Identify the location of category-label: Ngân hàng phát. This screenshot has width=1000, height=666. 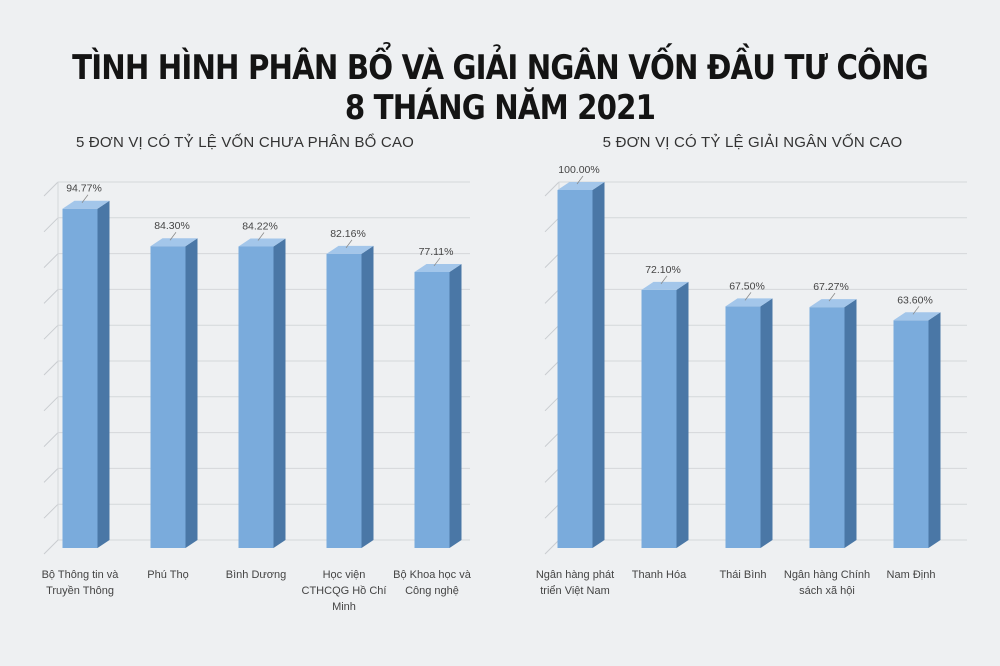
(575, 575).